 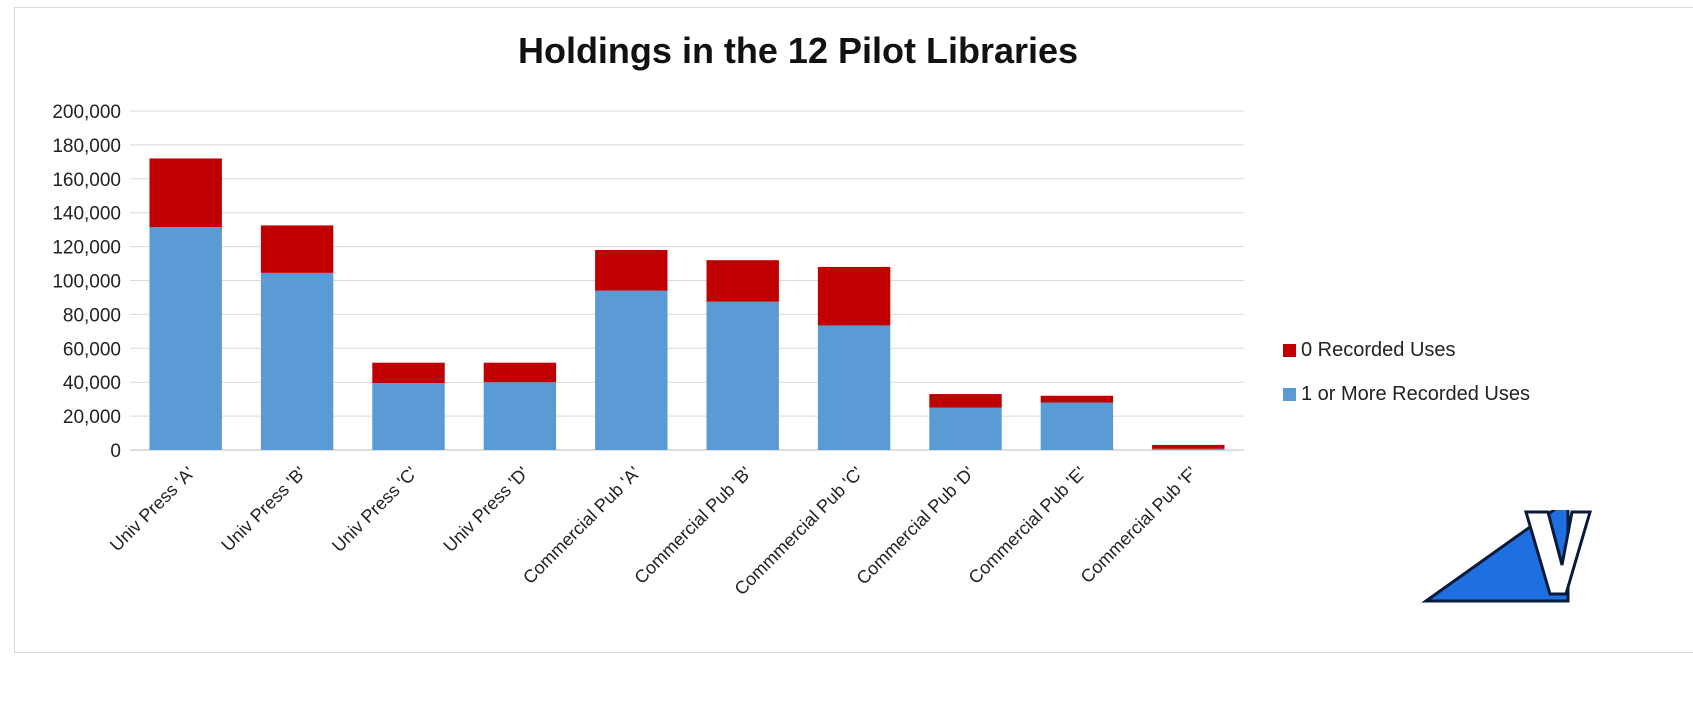 I want to click on x-tick-label: Commercial Pub 'B', so click(x=692, y=525).